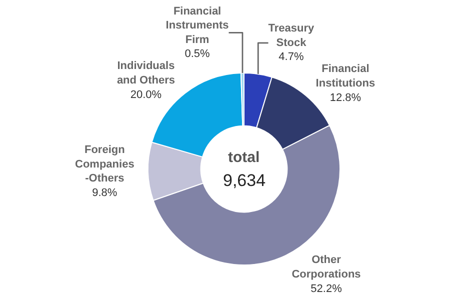 The height and width of the screenshot is (300, 450). Describe the element at coordinates (326, 288) in the screenshot. I see `data-label: 52.2%` at that location.